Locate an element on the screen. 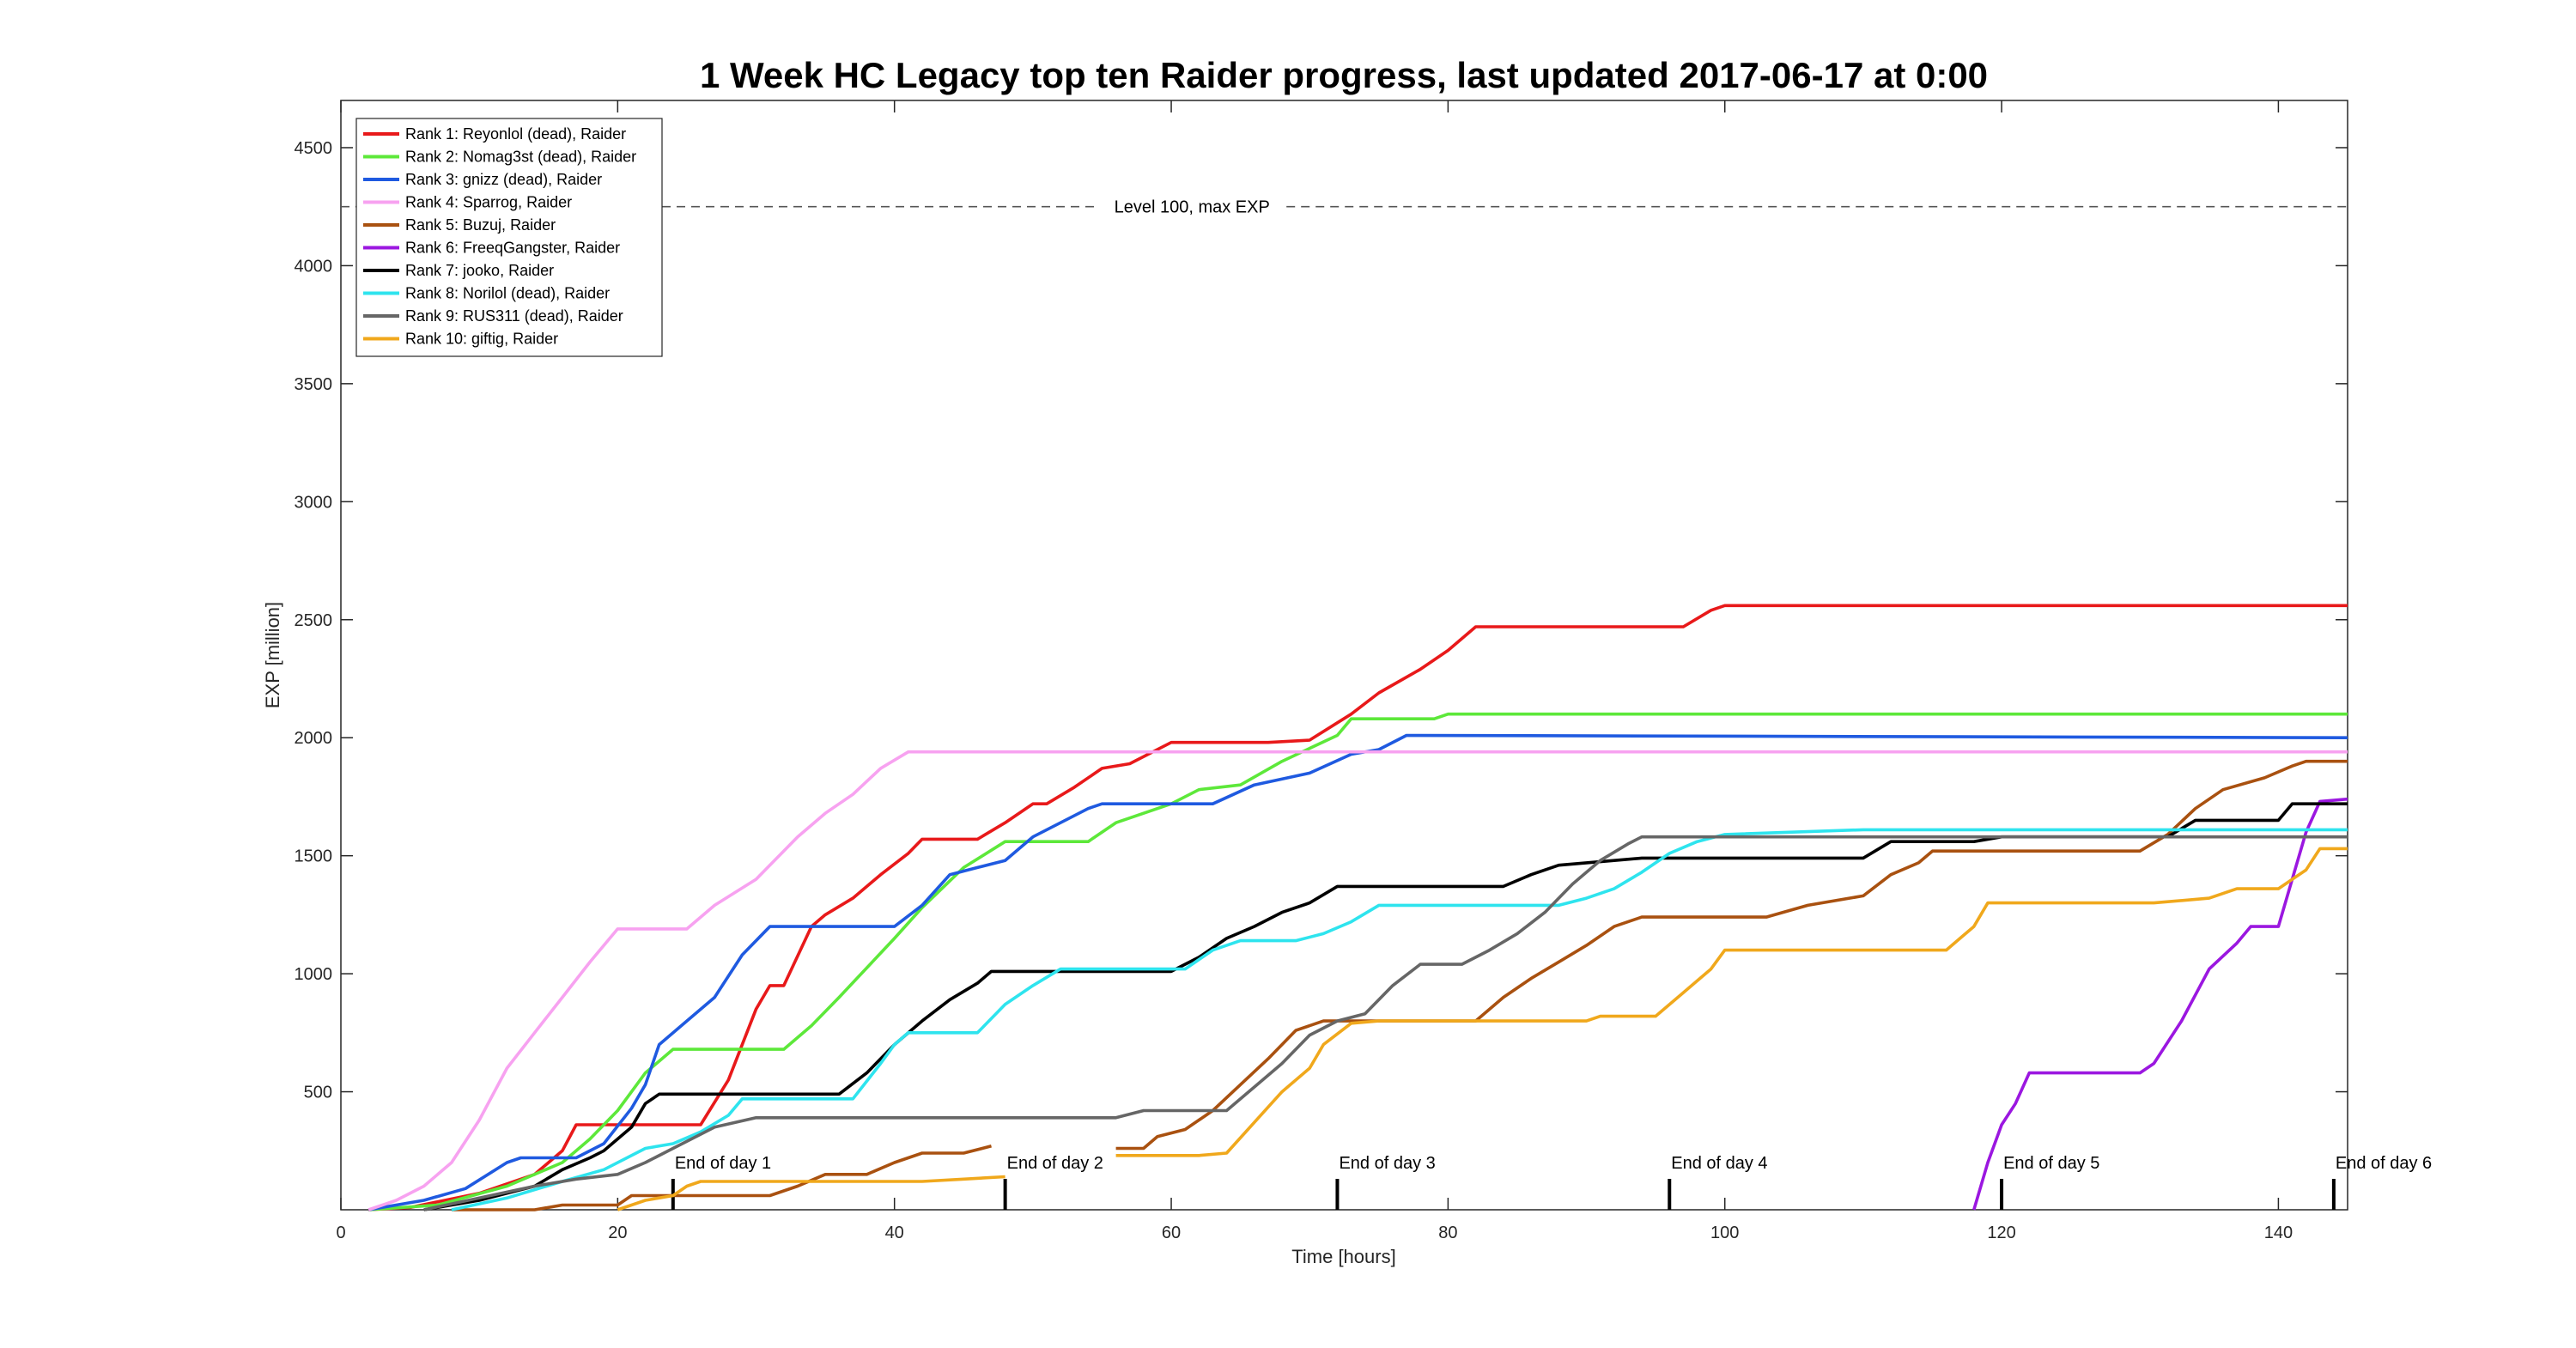 The image size is (2576, 1348). x-axis-label: Time [hours] is located at coordinates (1343, 1257).